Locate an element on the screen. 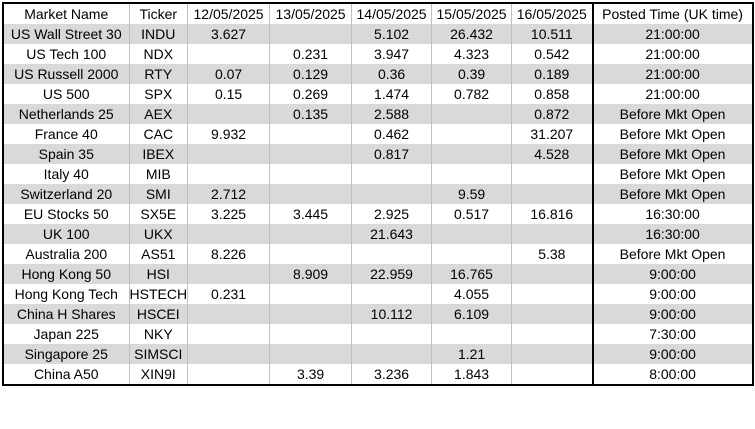 Image resolution: width=755 pixels, height=429 pixels. table-cell: 4.323 is located at coordinates (471, 54).